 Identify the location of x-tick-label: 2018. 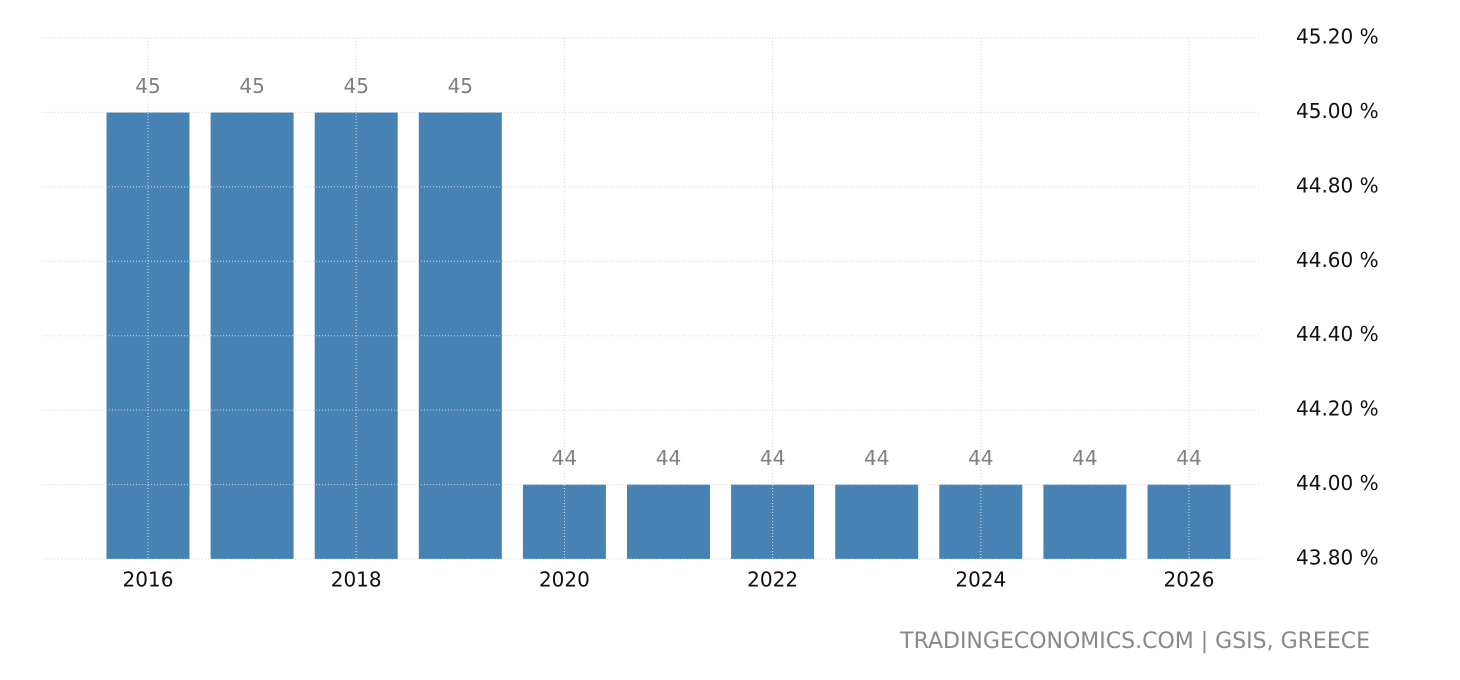
(356, 580).